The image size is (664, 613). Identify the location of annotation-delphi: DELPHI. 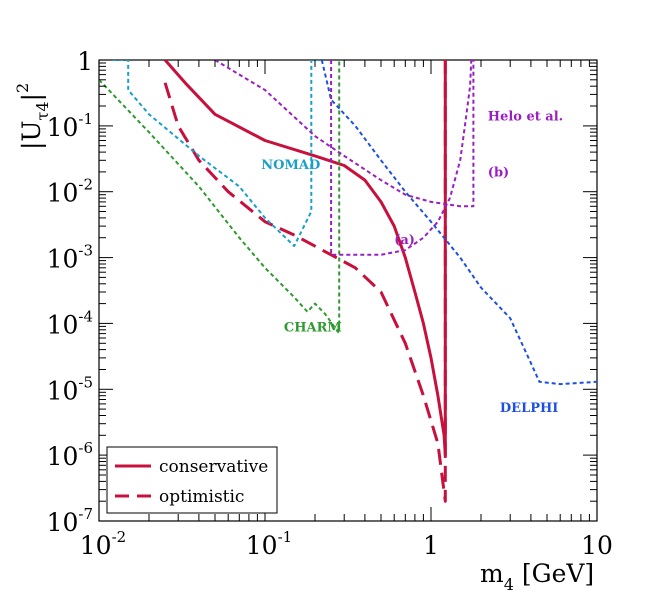
(529, 408).